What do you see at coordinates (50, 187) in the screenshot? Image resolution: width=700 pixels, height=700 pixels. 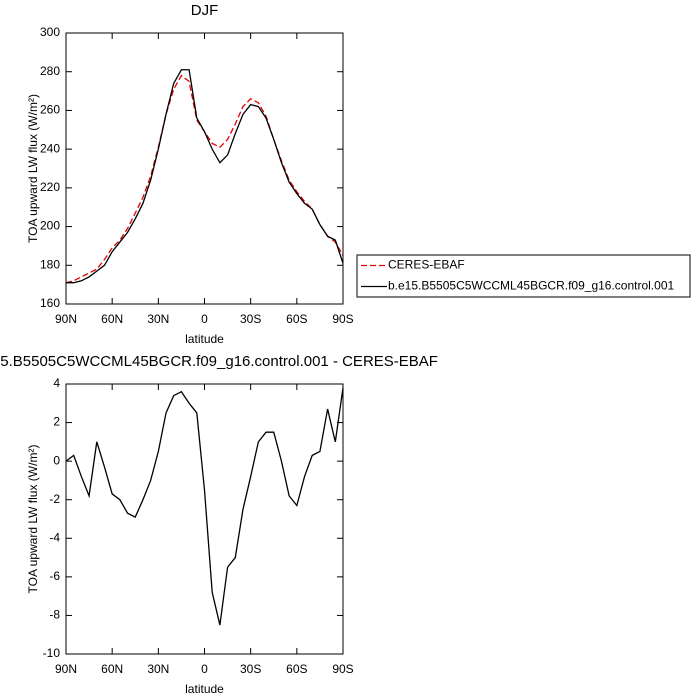 I see `y-tick-label: 220` at bounding box center [50, 187].